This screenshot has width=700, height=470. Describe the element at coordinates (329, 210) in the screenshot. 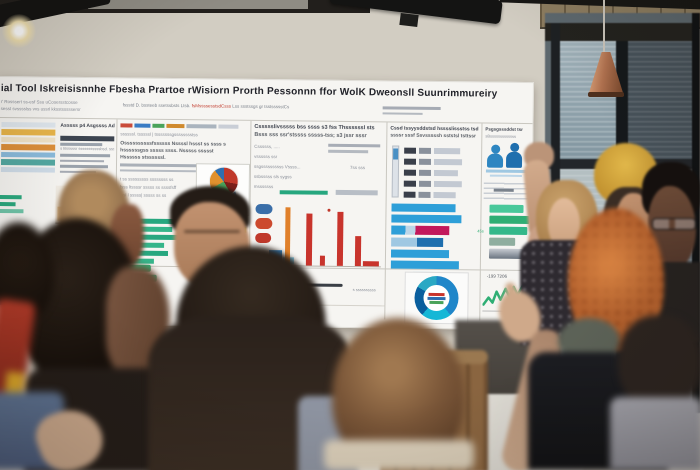

I see `panel3-red-dot` at that location.